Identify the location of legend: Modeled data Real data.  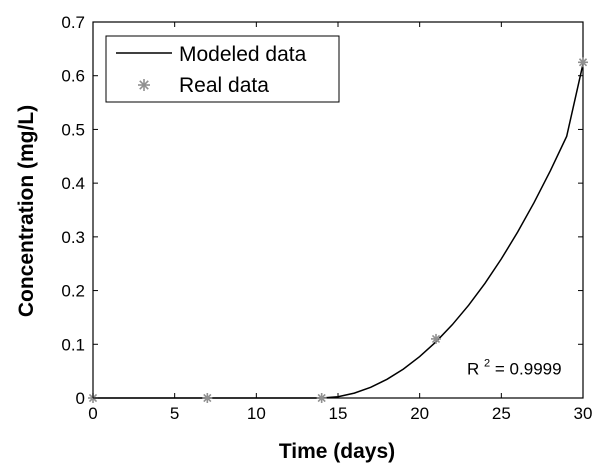
(222, 69).